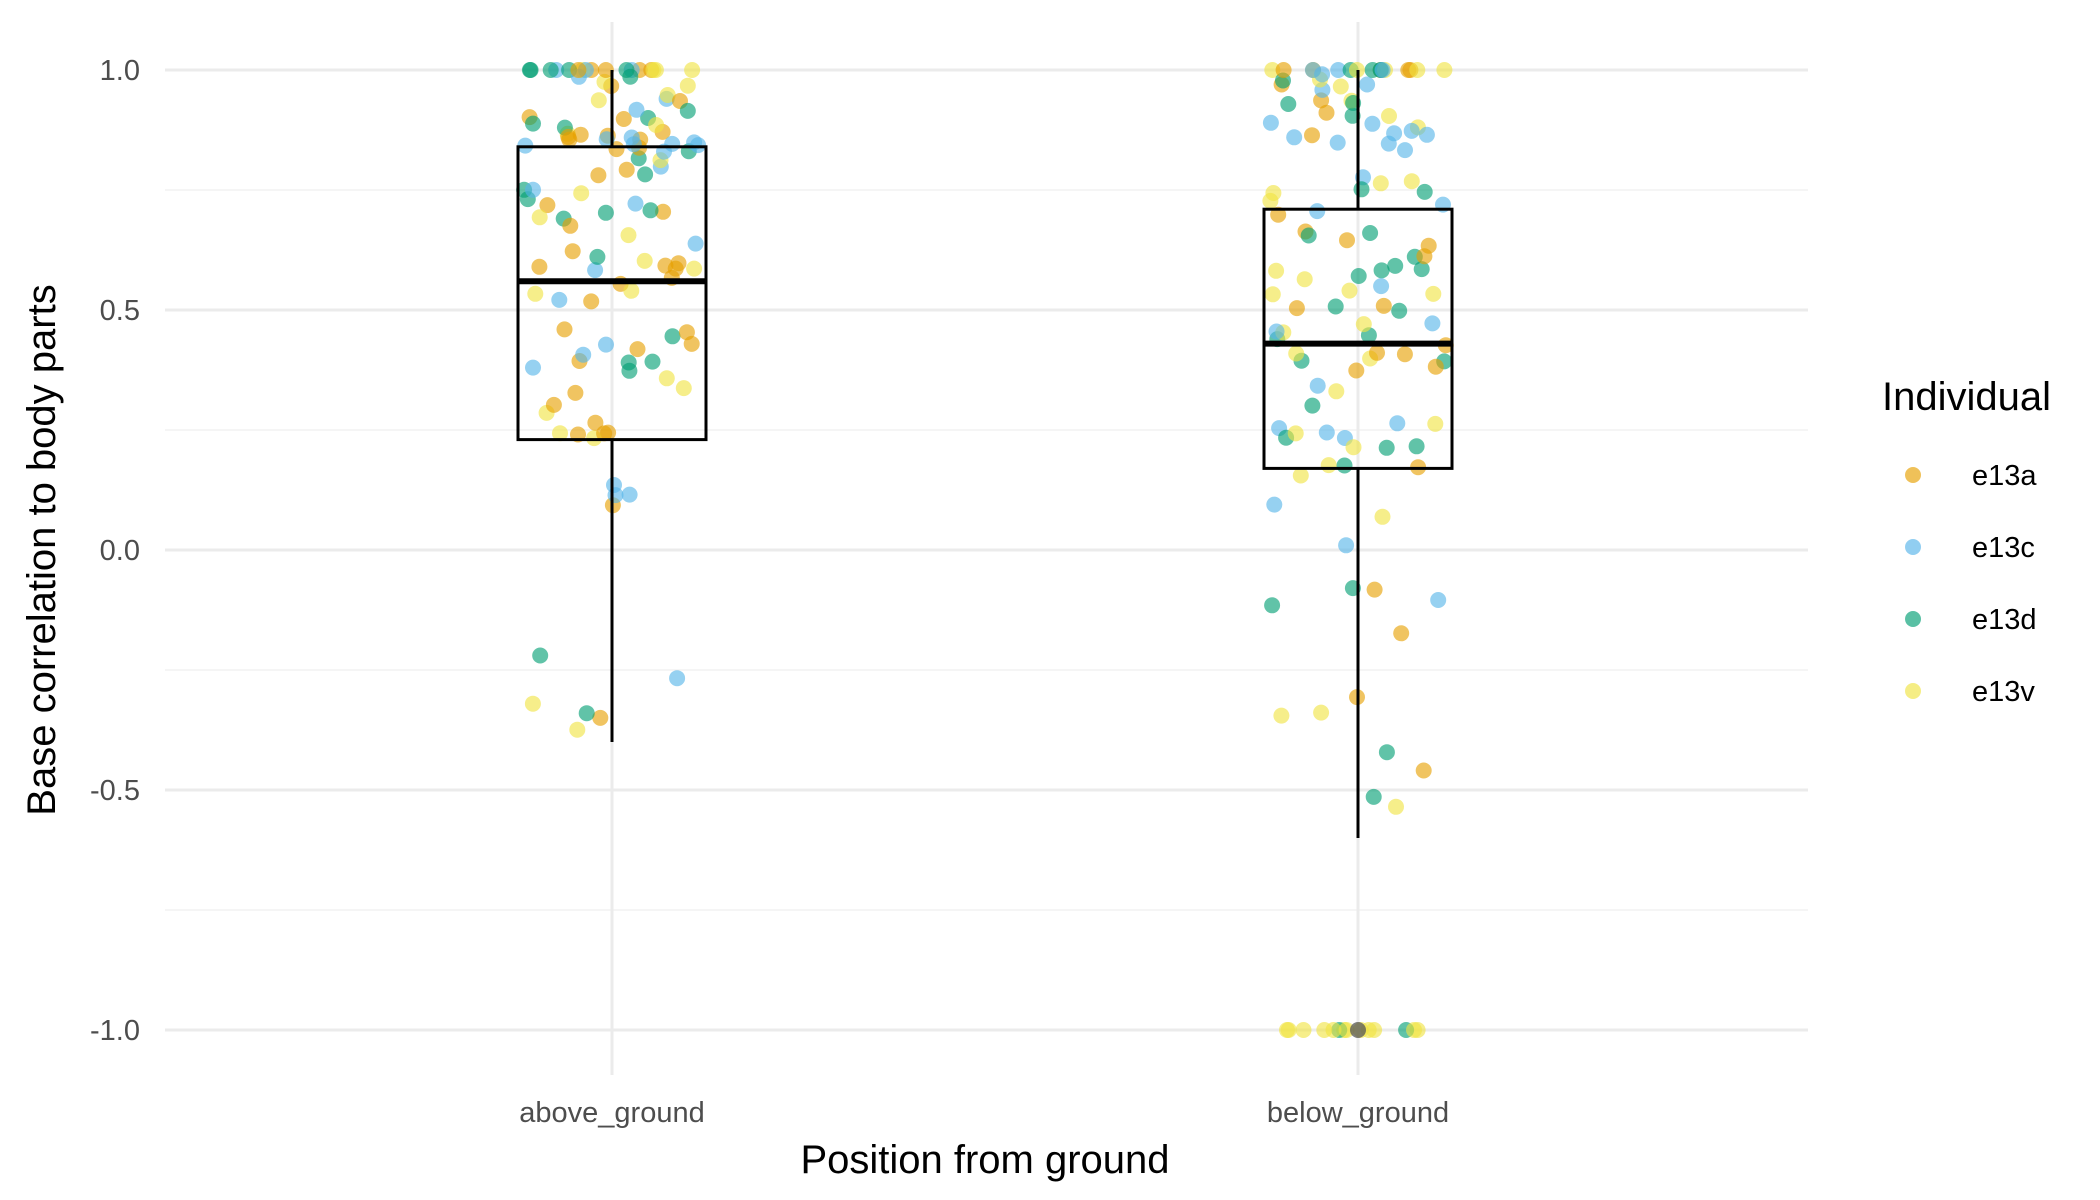 The height and width of the screenshot is (1200, 2100). Describe the element at coordinates (120, 311) in the screenshot. I see `y-tick-label: 0.5` at that location.